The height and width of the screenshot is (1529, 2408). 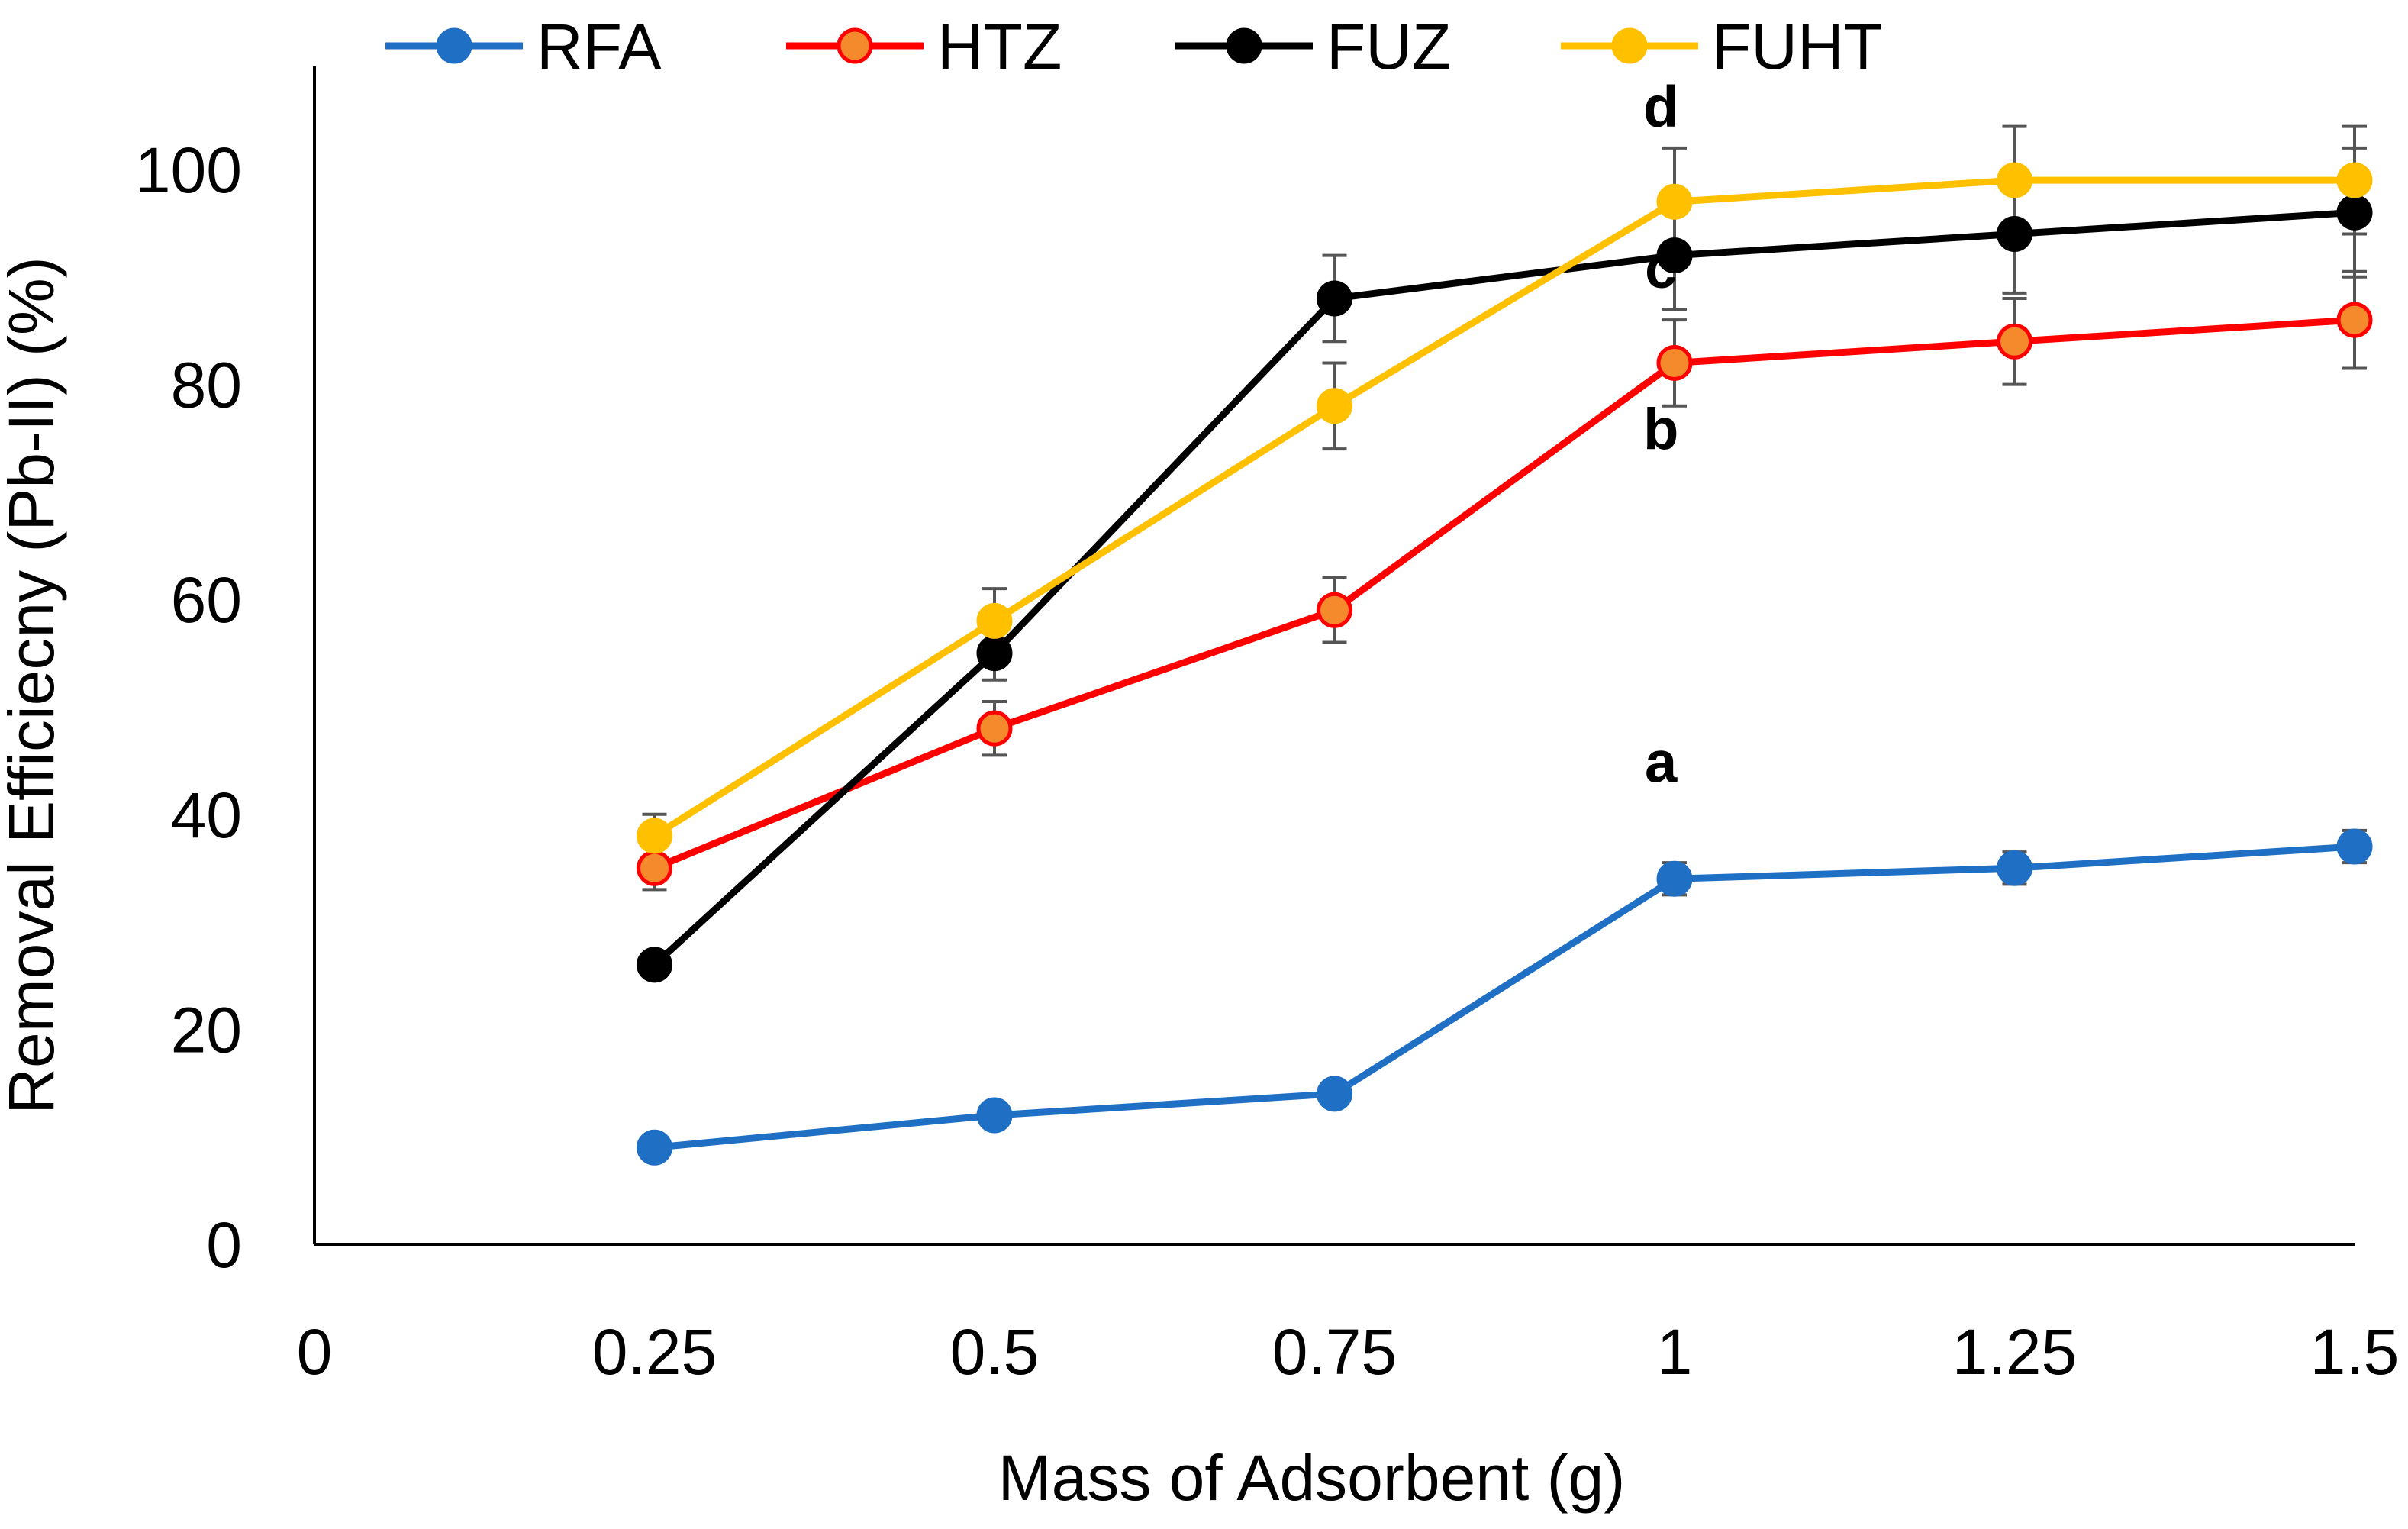 I want to click on legend-marker-fuz, so click(x=1244, y=45).